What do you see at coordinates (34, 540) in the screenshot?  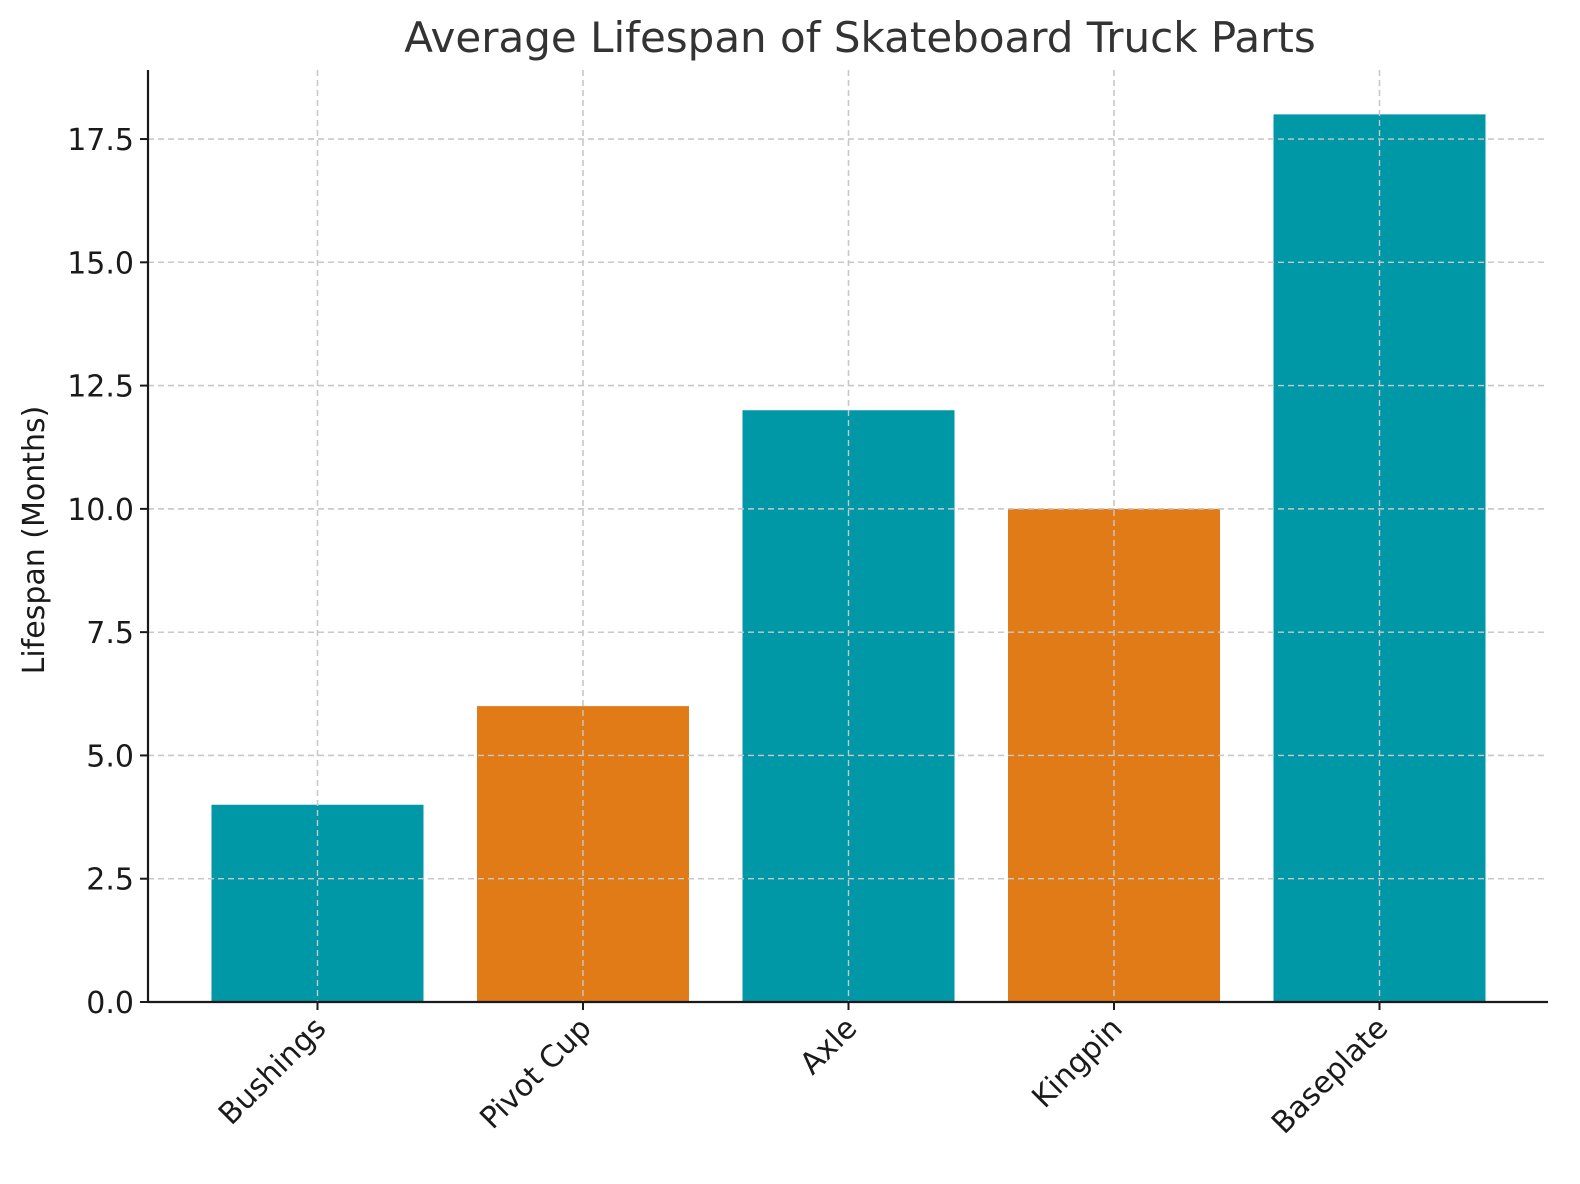 I see `y-axis-label: Lifespan (Months)` at bounding box center [34, 540].